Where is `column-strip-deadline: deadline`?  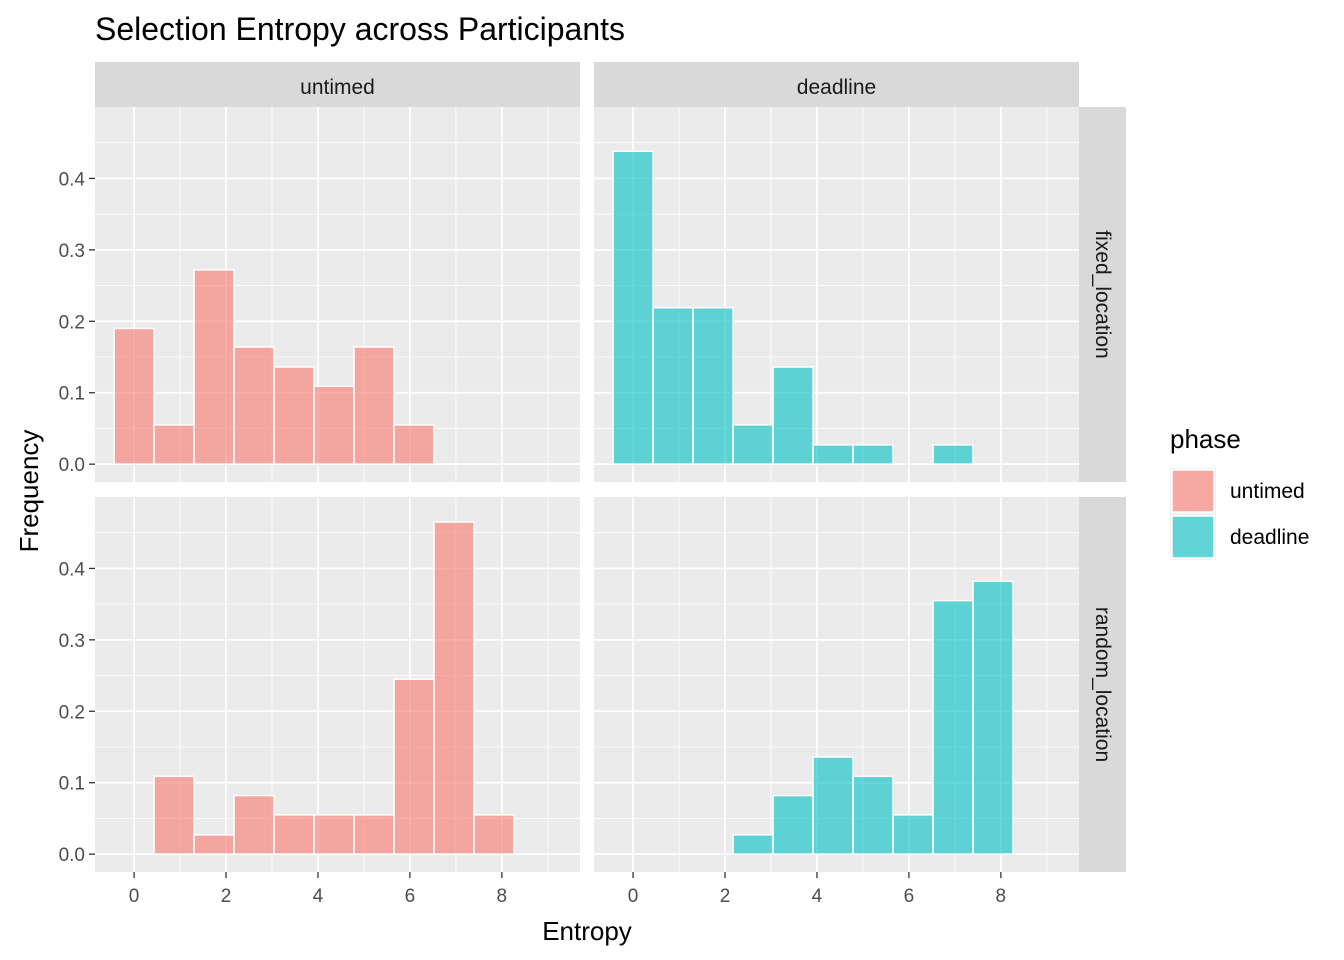
column-strip-deadline: deadline is located at coordinates (836, 84).